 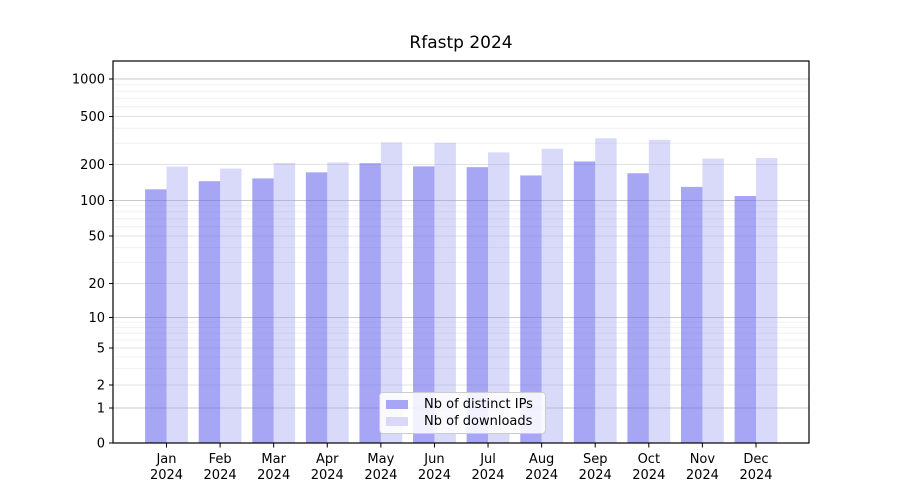 I want to click on x-tick-label: Nov 2024, so click(x=702, y=467).